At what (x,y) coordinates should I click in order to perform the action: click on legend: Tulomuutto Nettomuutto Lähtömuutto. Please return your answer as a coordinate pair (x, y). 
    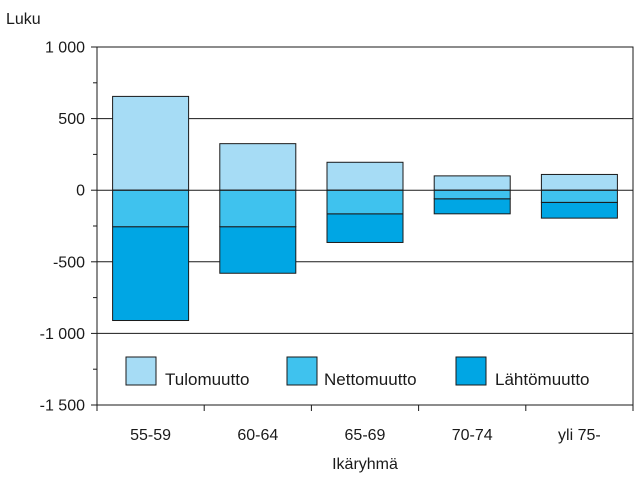
    Looking at the image, I should click on (369, 369).